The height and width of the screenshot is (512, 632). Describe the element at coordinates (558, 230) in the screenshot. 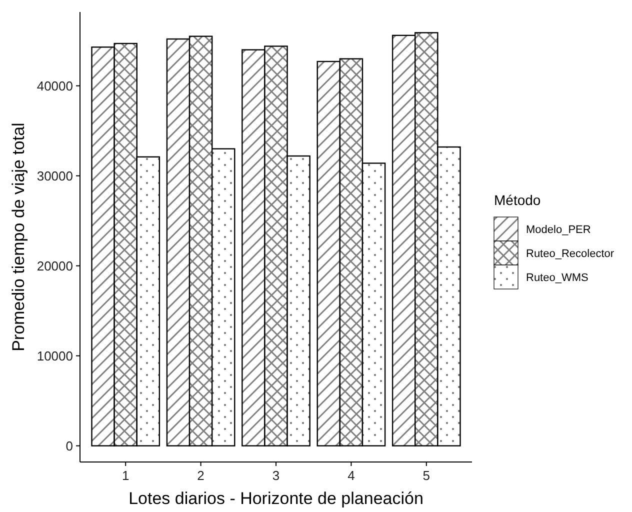

I see `legend-label: Modelo_PER` at that location.